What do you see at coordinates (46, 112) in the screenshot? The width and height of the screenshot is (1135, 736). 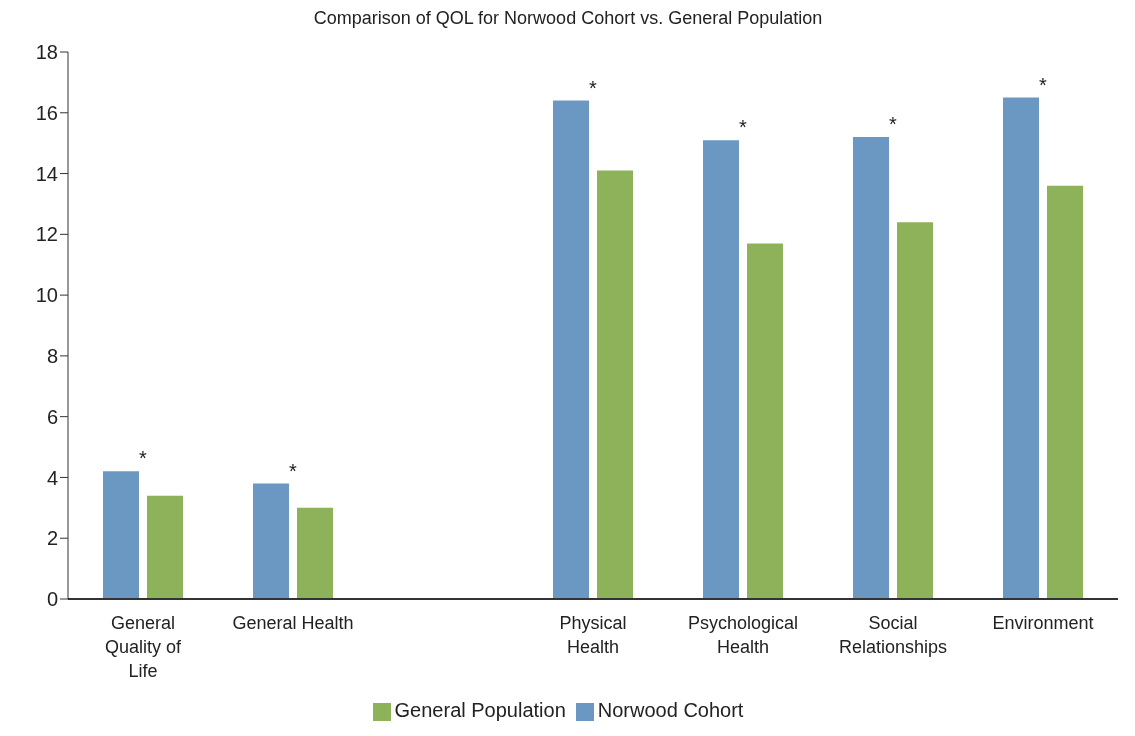 I see `y-tick-label: 16` at bounding box center [46, 112].